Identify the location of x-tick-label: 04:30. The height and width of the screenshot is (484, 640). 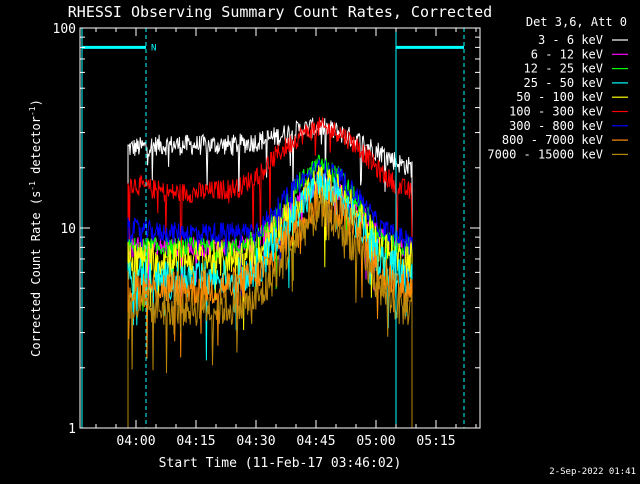
(255, 441).